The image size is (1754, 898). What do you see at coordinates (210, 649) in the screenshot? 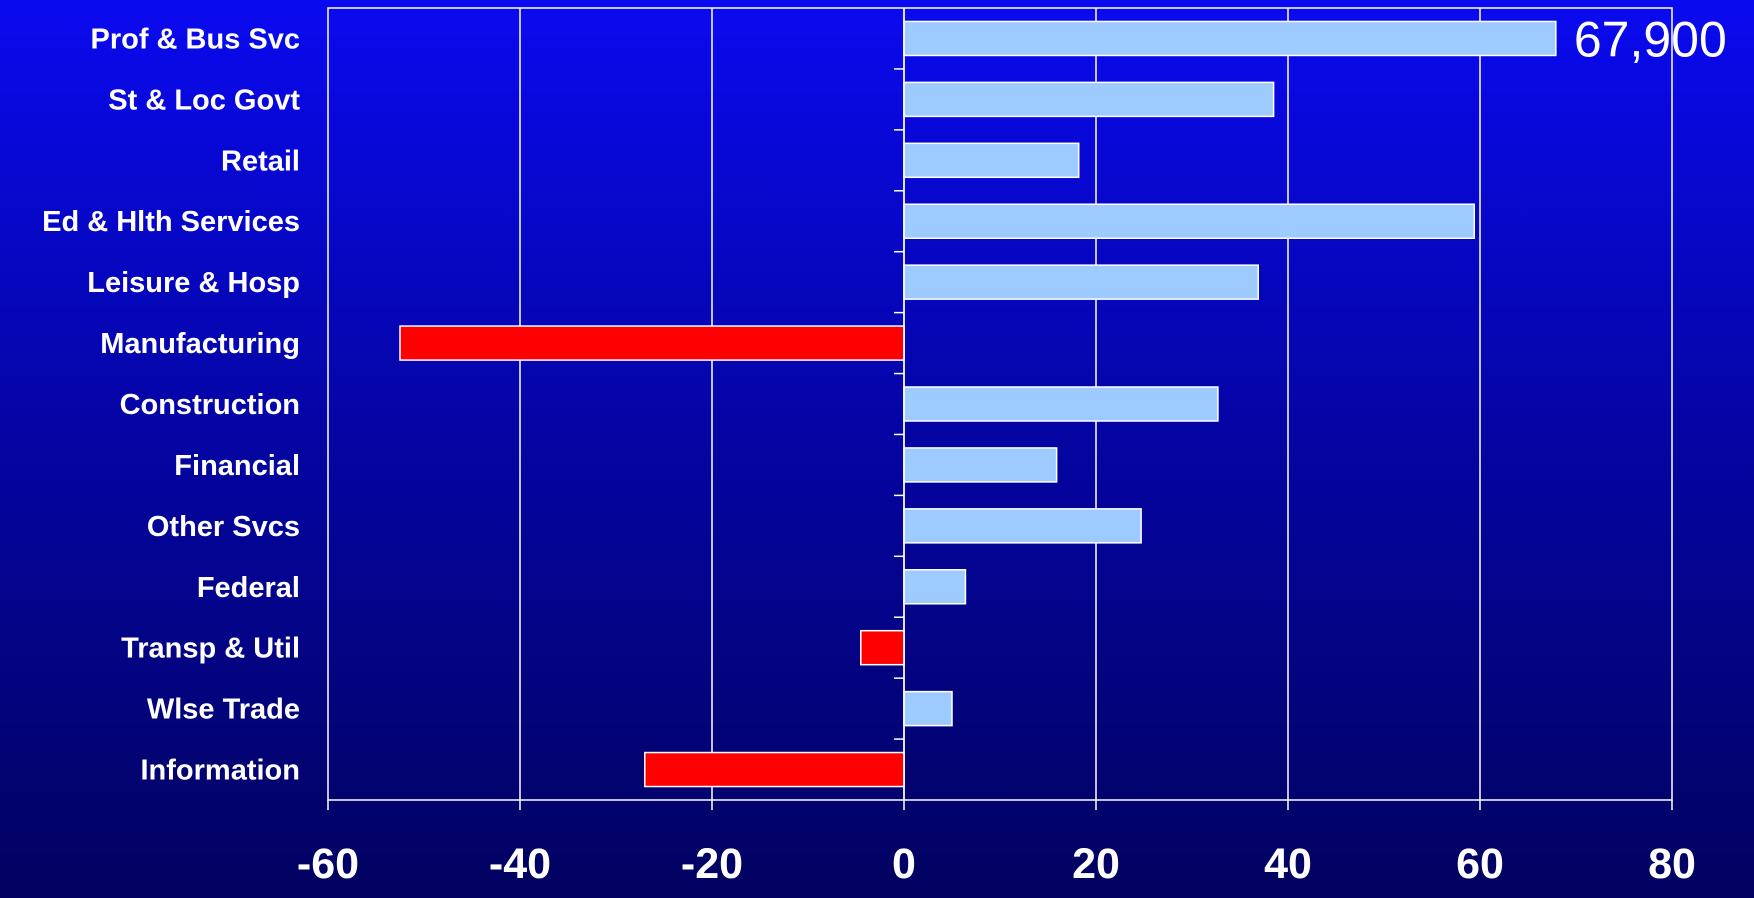
I see `category-label: Transp & Util` at bounding box center [210, 649].